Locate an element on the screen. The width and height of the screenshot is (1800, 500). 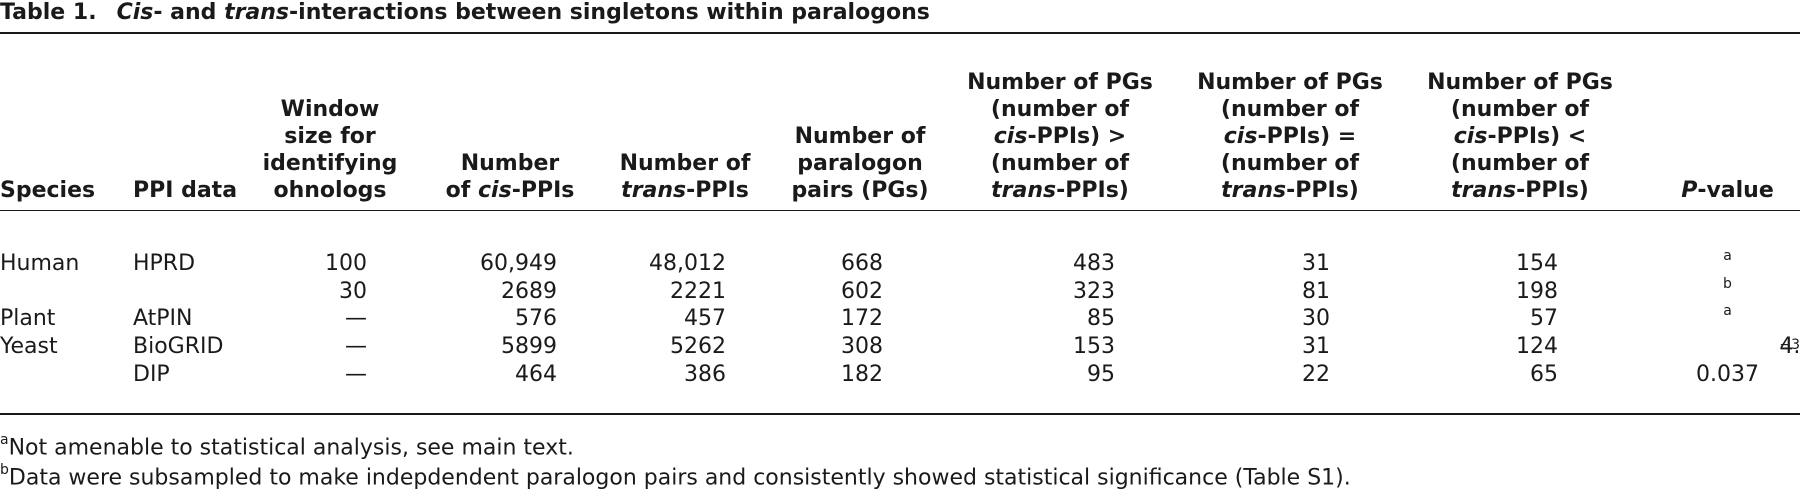
cell-pgs-greater: 153 is located at coordinates (1094, 346).